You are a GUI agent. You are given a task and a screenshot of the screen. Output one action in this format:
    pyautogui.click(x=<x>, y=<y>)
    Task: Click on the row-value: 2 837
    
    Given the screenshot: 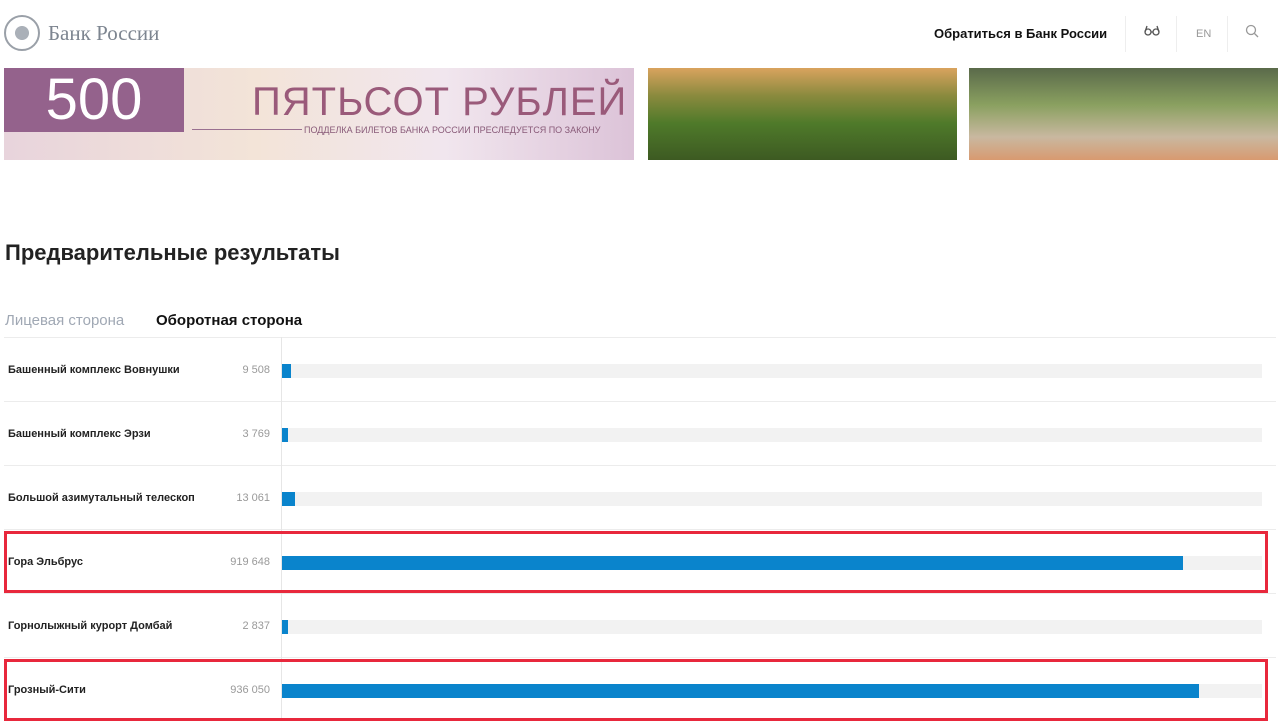 What is the action you would take?
    pyautogui.click(x=256, y=626)
    